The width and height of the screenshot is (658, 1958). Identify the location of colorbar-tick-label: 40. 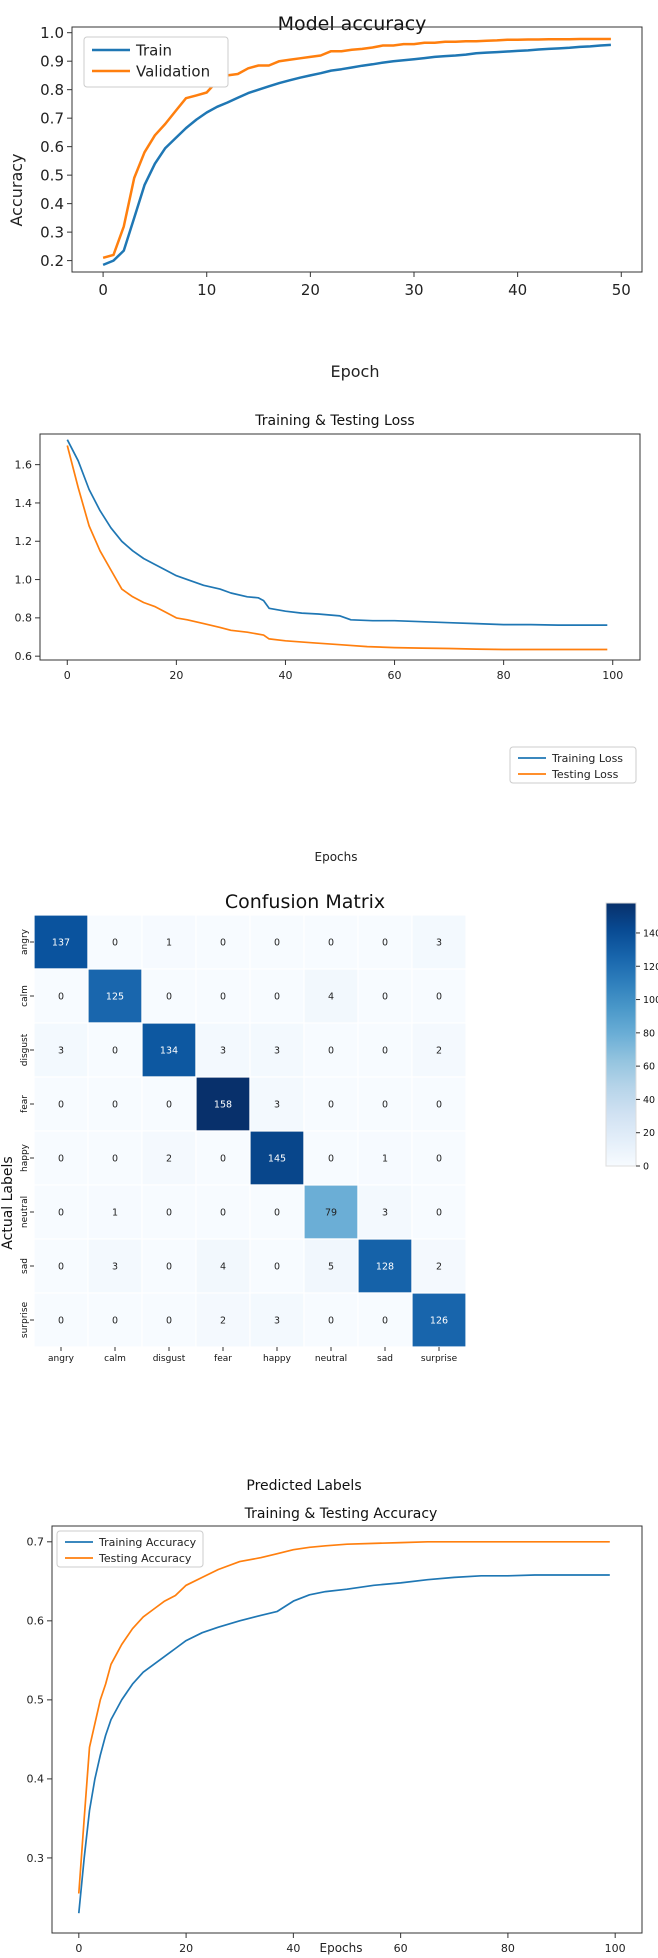
(649, 1100).